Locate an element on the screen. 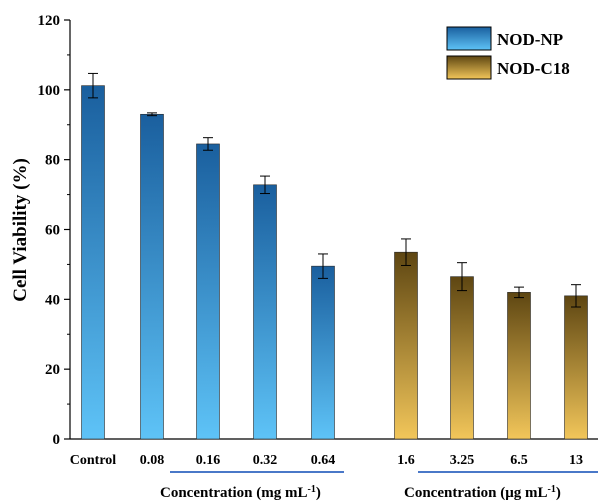  y-tick-label: 80 is located at coordinates (52, 161).